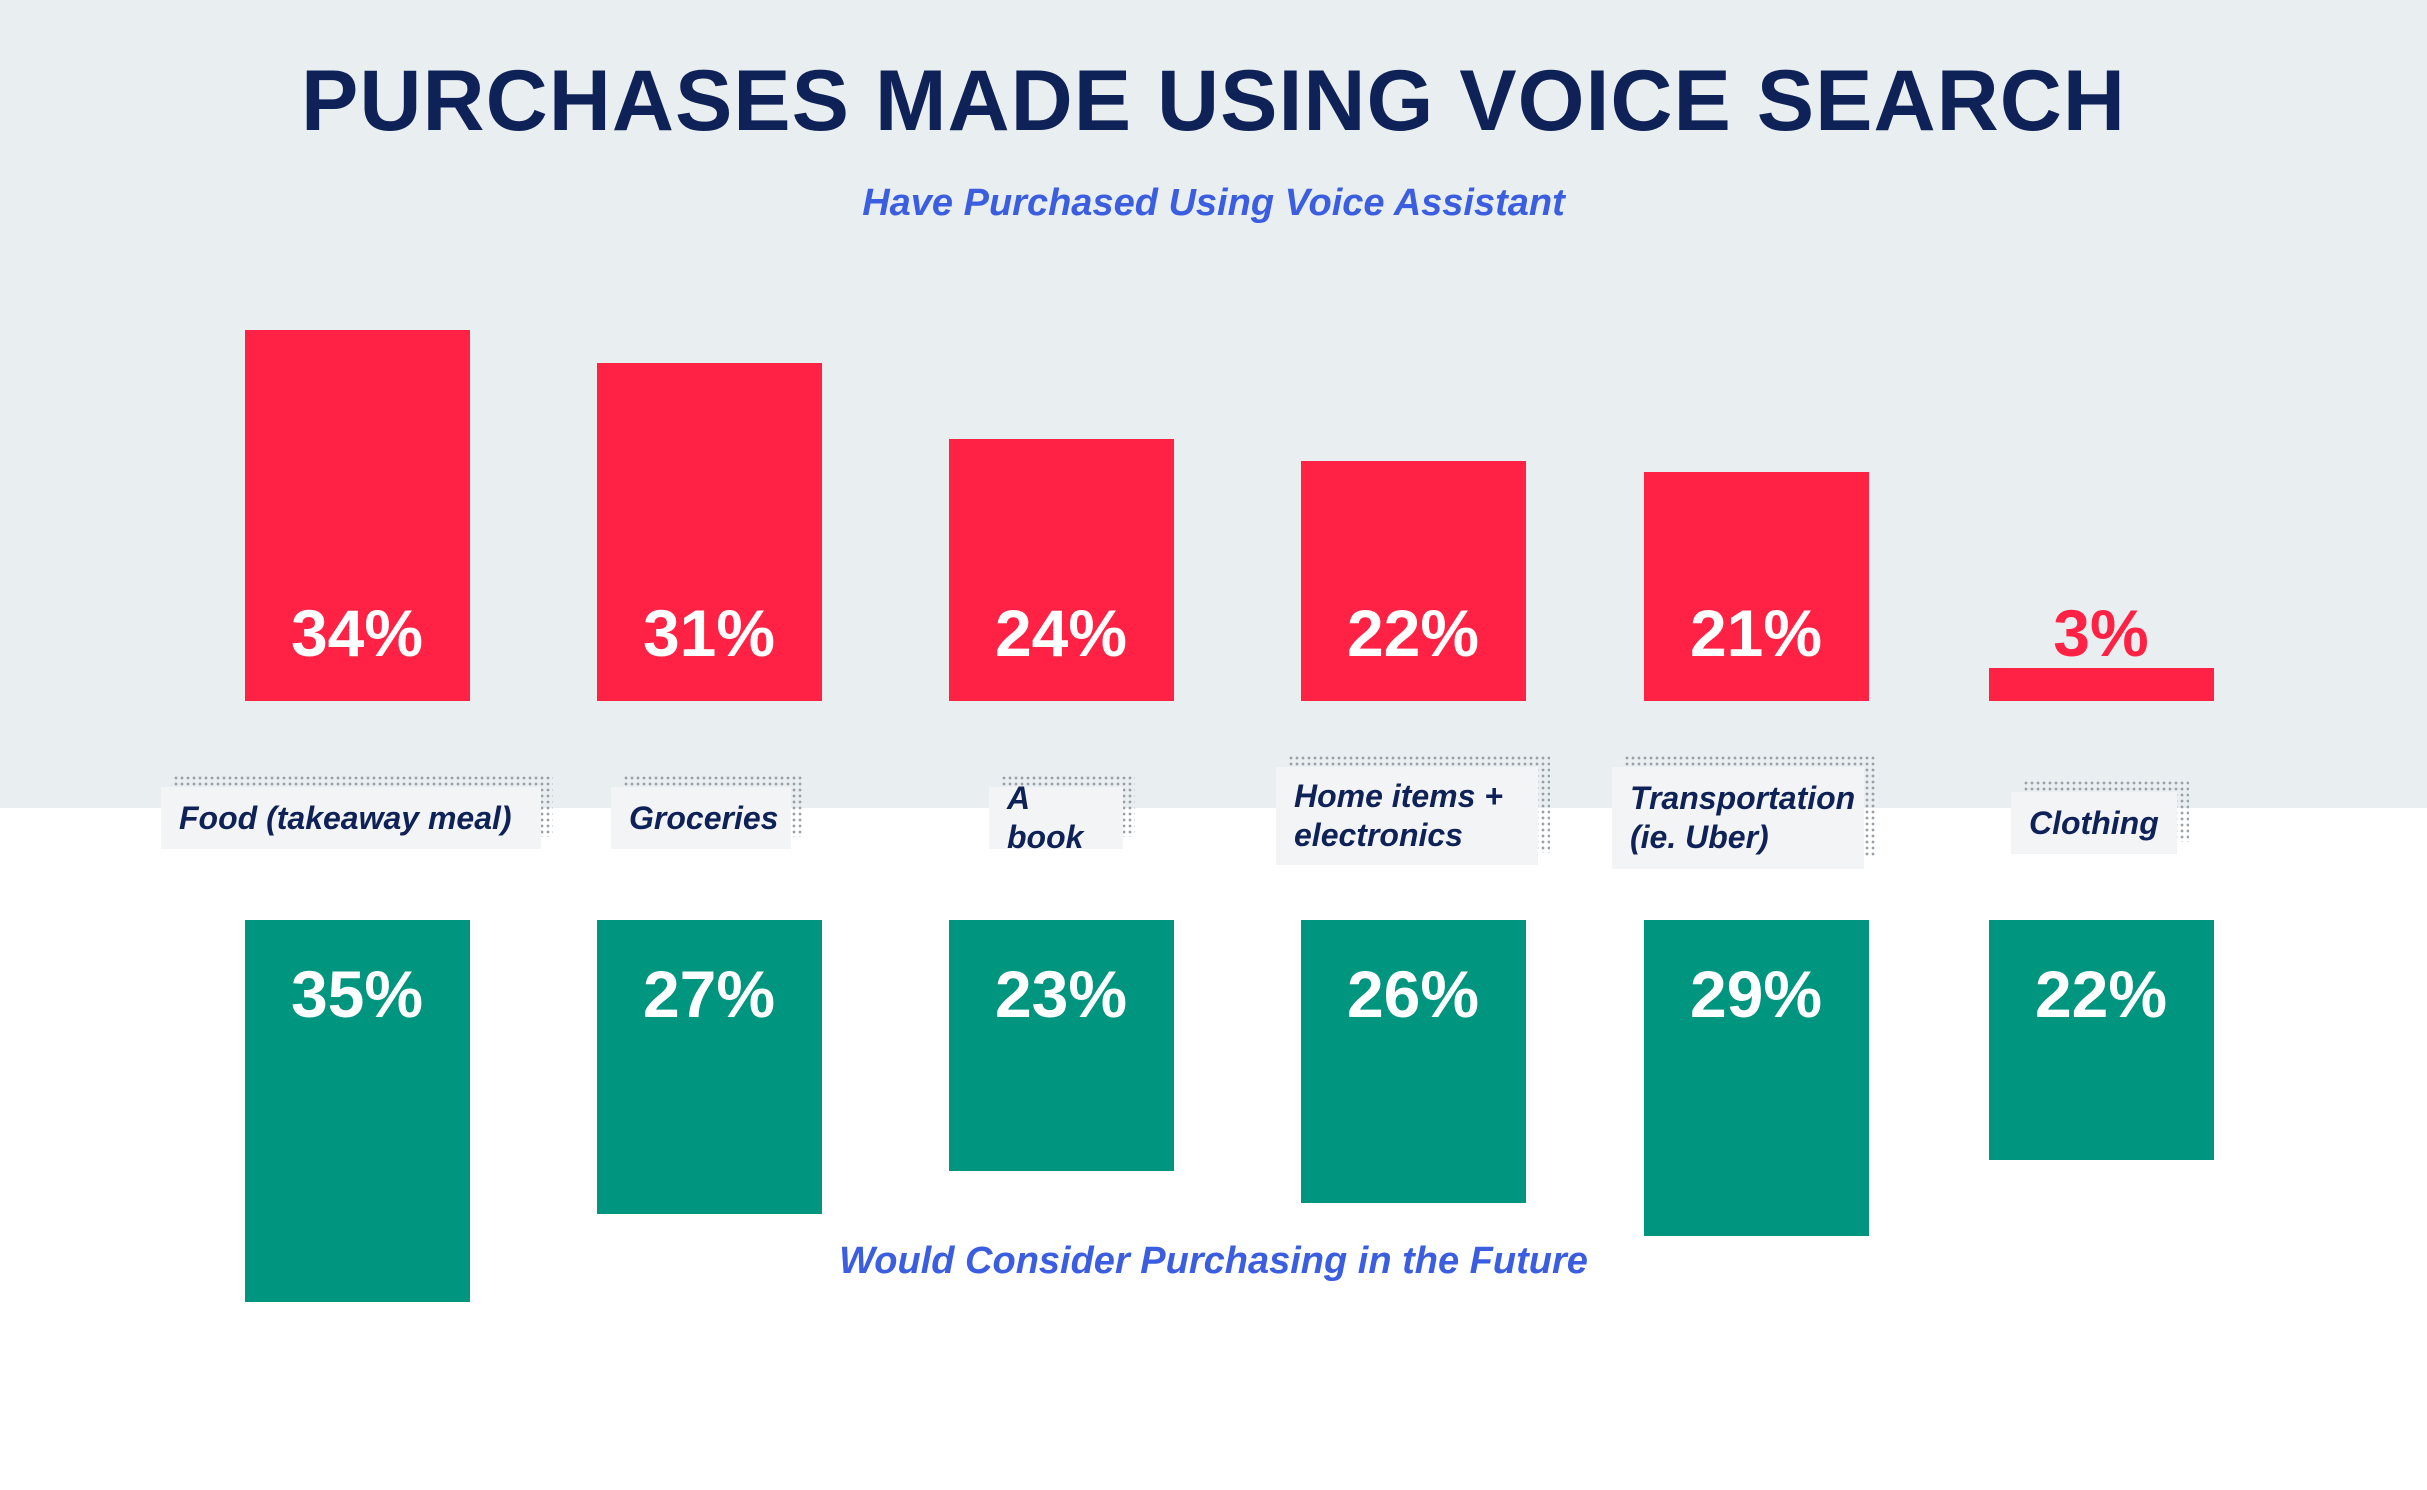 The height and width of the screenshot is (1490, 2427). Describe the element at coordinates (1756, 1078) in the screenshot. I see `bar-future-transportation-ie-uber` at that location.